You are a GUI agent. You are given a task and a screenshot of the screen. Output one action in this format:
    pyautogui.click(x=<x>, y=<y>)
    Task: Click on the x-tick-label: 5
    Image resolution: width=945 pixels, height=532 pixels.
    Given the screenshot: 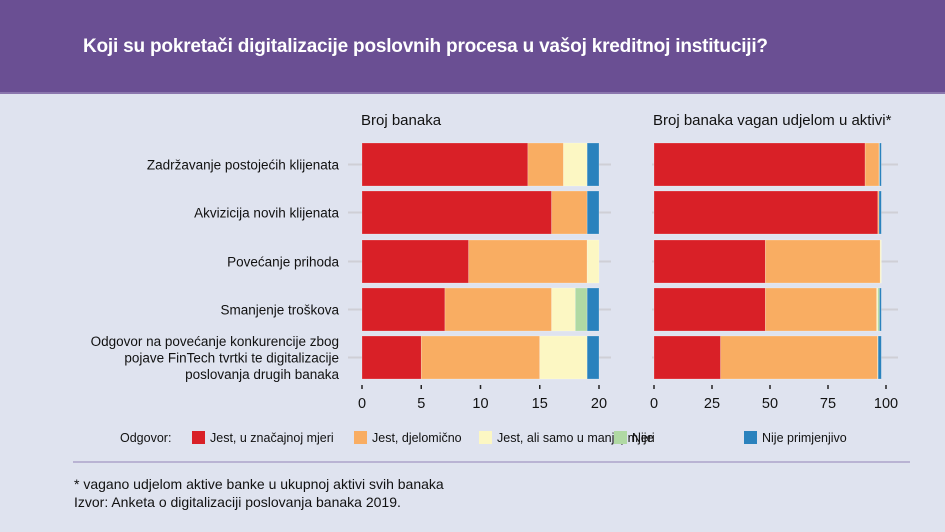 What is the action you would take?
    pyautogui.click(x=421, y=404)
    